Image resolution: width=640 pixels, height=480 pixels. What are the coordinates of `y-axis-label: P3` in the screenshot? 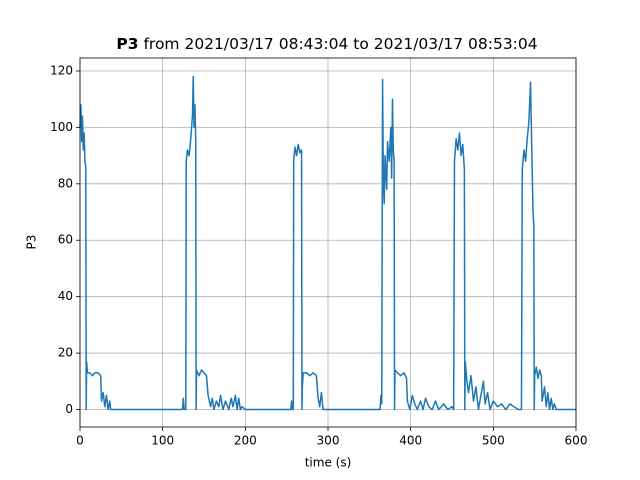 It's located at (32, 242).